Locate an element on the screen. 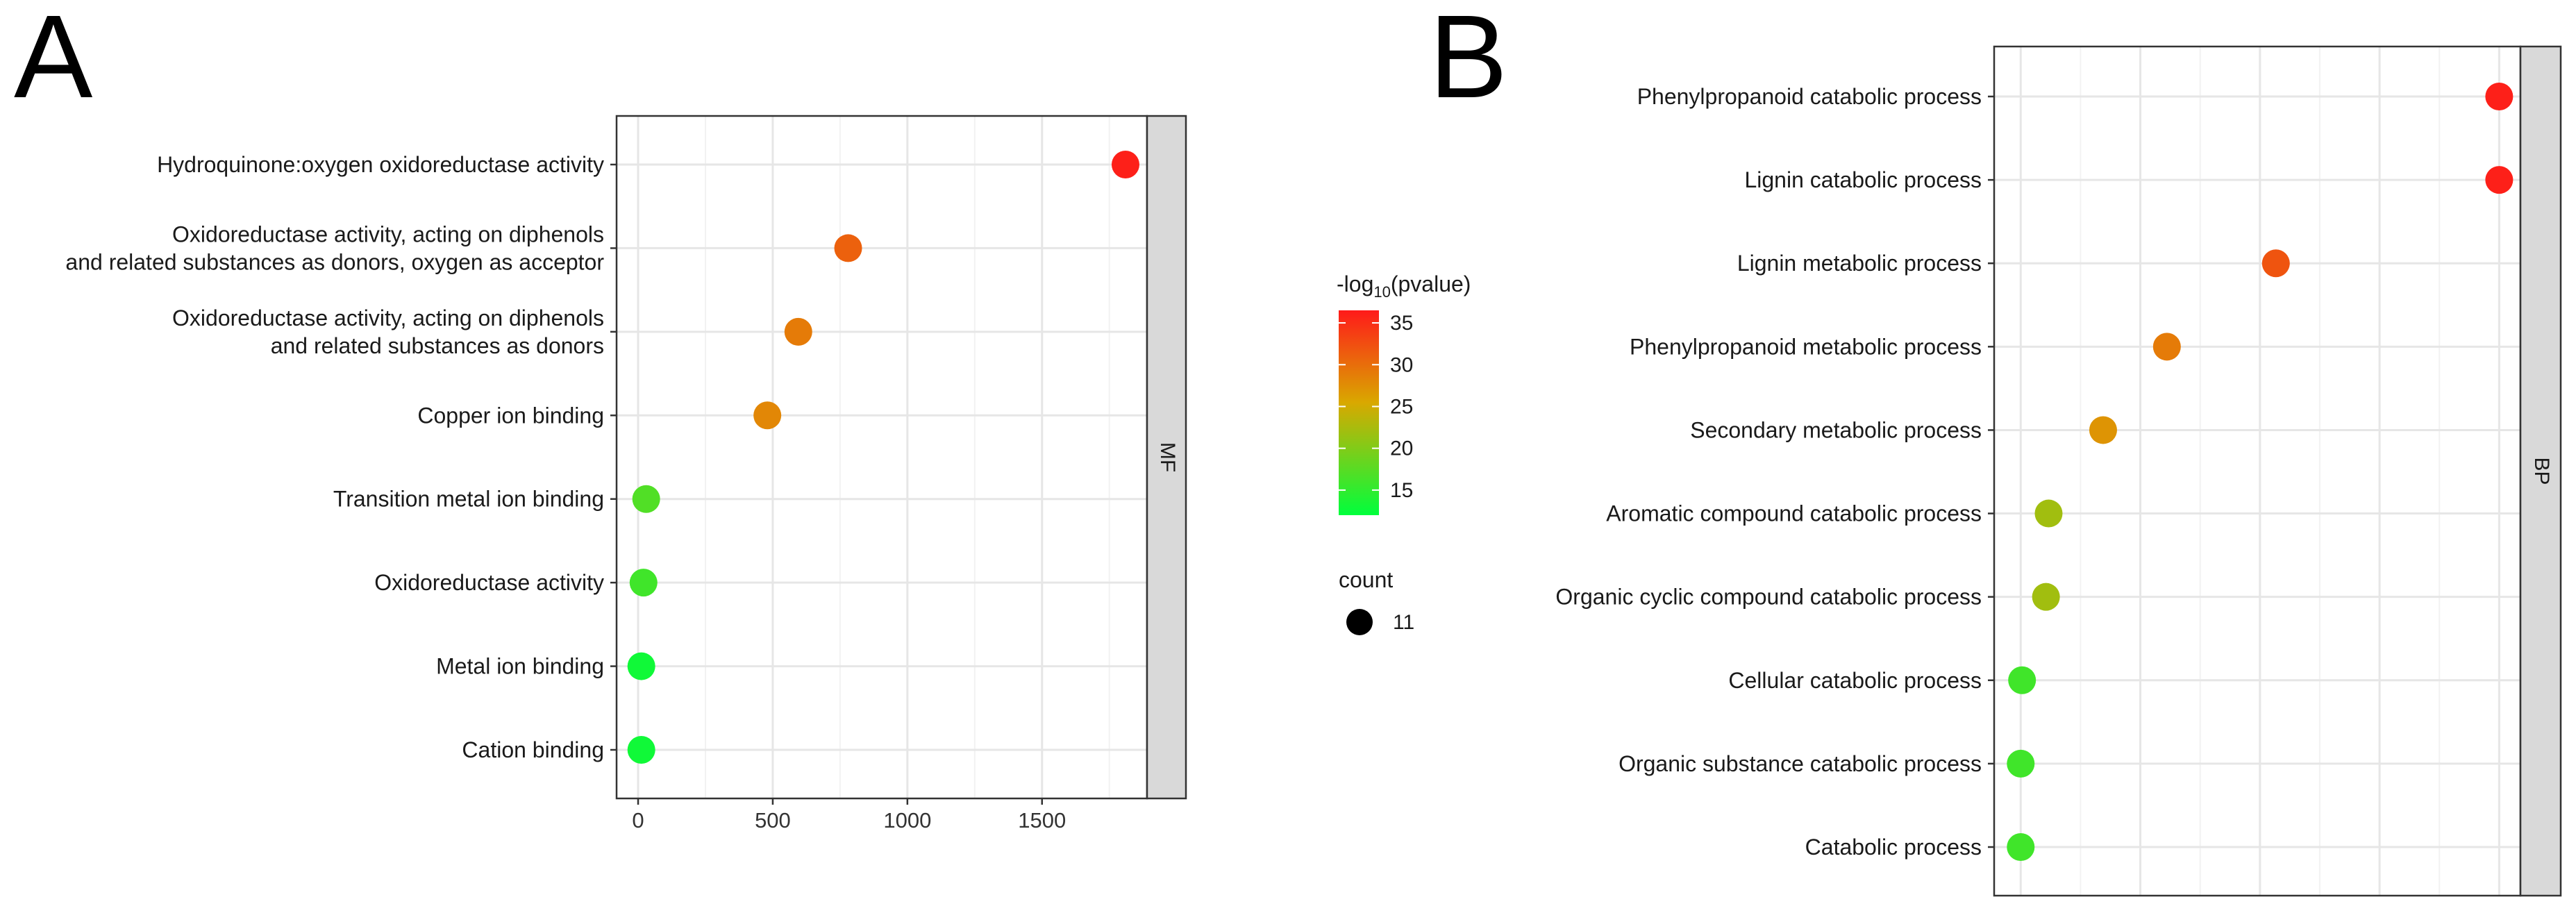 Image resolution: width=2576 pixels, height=913 pixels. colorbar-tick-label: 35 is located at coordinates (1401, 323).